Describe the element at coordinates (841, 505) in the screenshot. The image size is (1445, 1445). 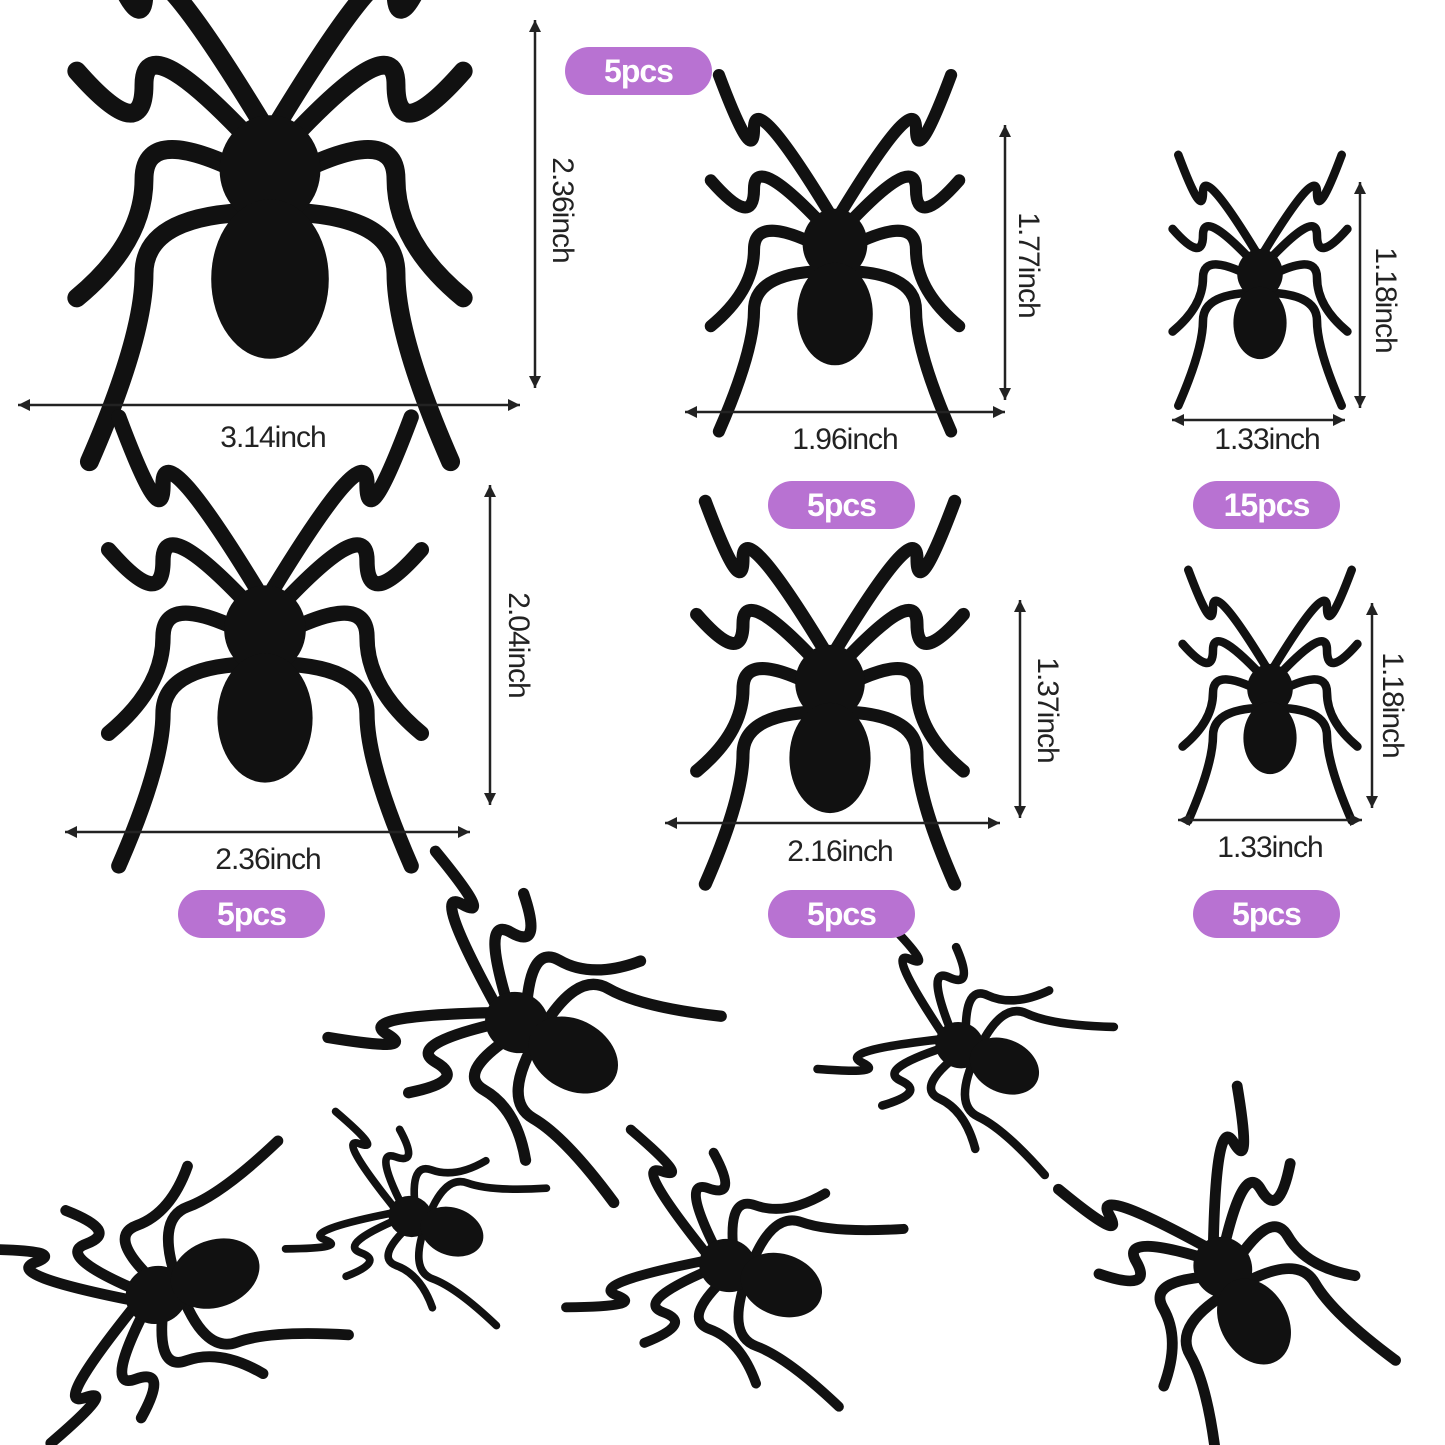
I see `quantity-badge-2: 5pcs` at that location.